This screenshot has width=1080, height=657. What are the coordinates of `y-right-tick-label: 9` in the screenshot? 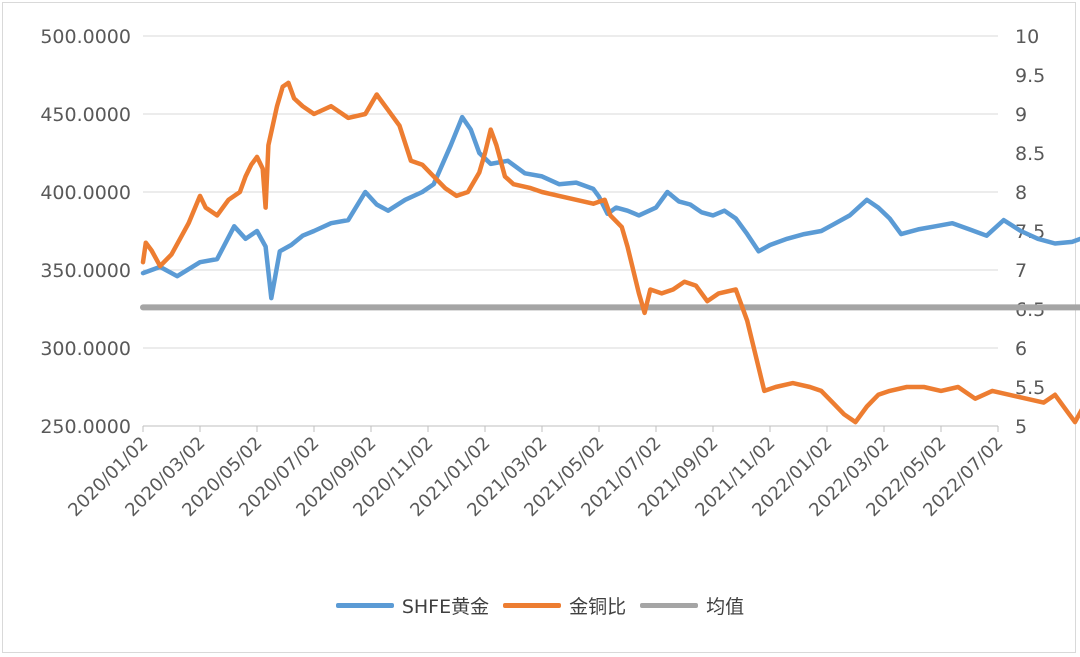 It's located at (1021, 115).